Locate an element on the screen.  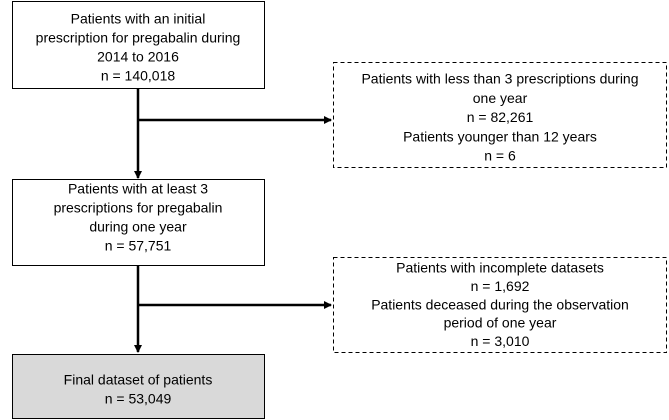
node-text: n = 6 is located at coordinates (500, 156).